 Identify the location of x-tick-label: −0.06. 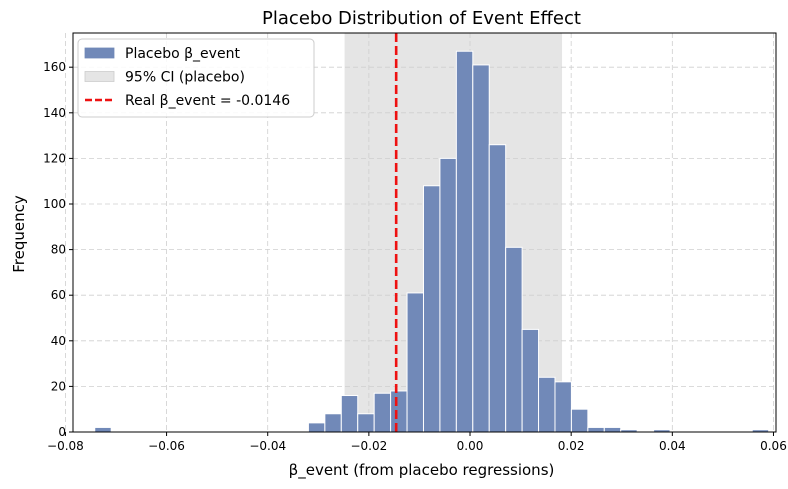
(166, 446).